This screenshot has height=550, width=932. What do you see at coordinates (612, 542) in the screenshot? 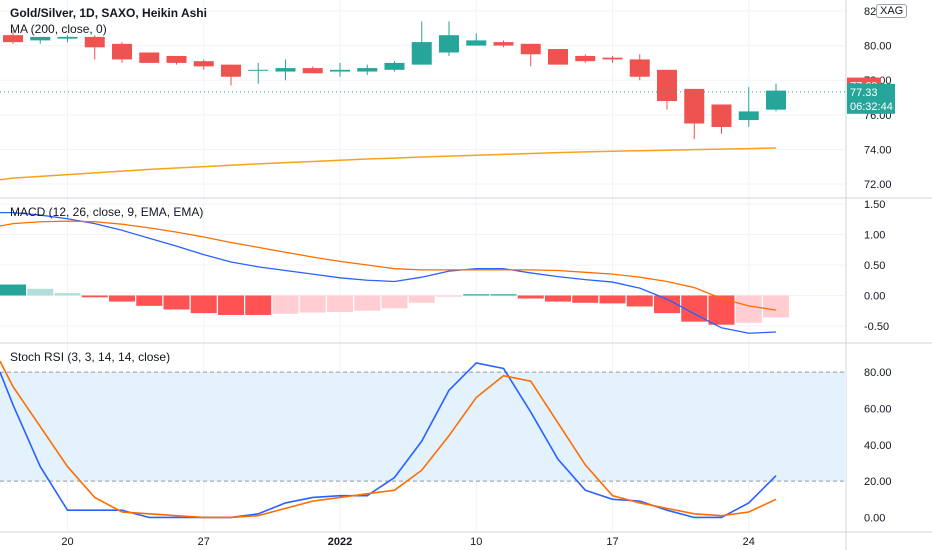
I see `time-axis-label: 17` at bounding box center [612, 542].